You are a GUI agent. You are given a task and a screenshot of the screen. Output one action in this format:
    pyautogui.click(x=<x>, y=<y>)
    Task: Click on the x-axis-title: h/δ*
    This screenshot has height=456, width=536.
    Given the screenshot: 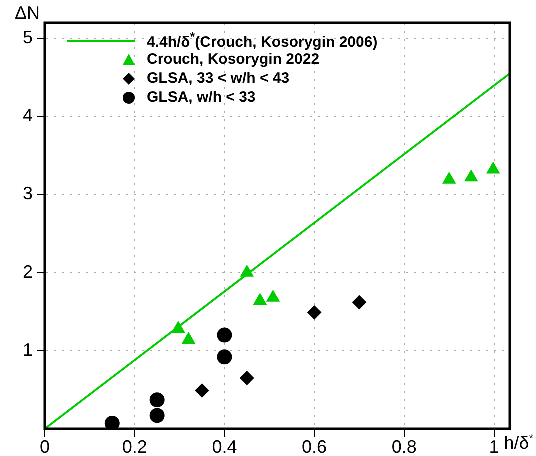 What is the action you would take?
    pyautogui.click(x=519, y=442)
    